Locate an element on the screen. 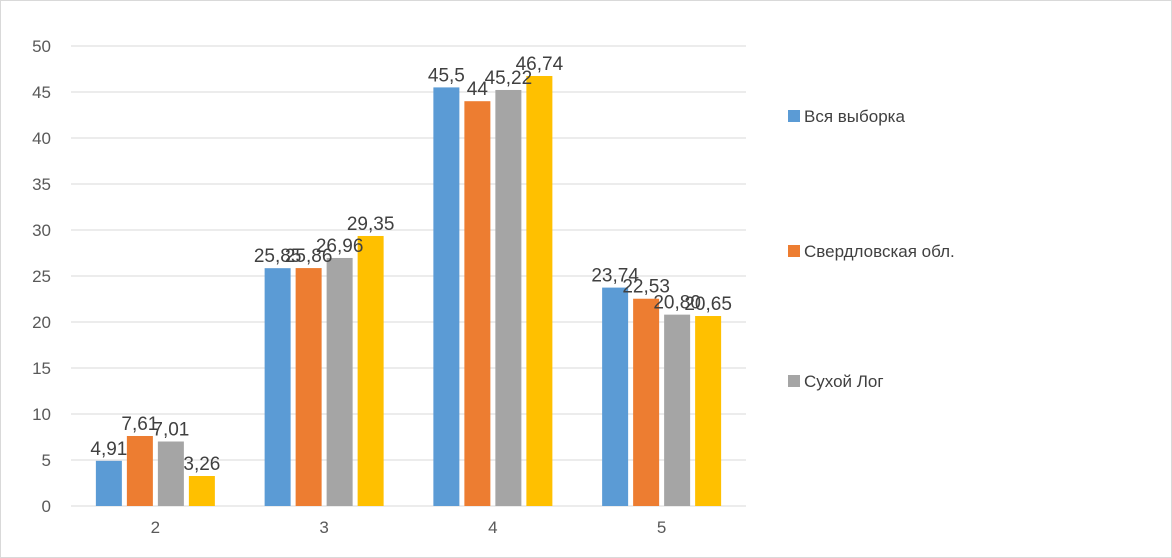 The height and width of the screenshot is (558, 1172). data-label: 26,96 is located at coordinates (340, 246).